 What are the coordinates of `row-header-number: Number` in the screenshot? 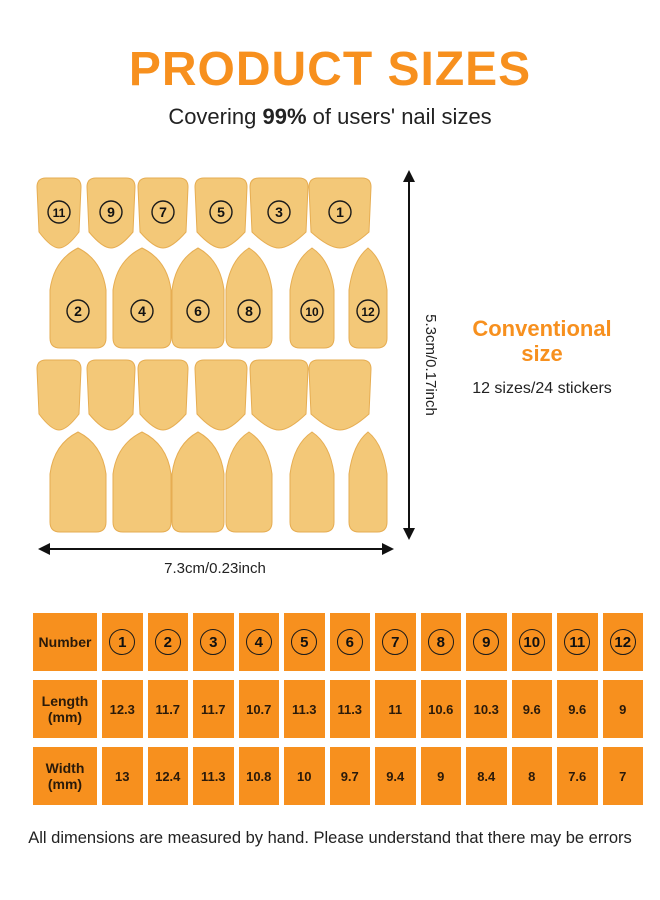 It's located at (65, 642).